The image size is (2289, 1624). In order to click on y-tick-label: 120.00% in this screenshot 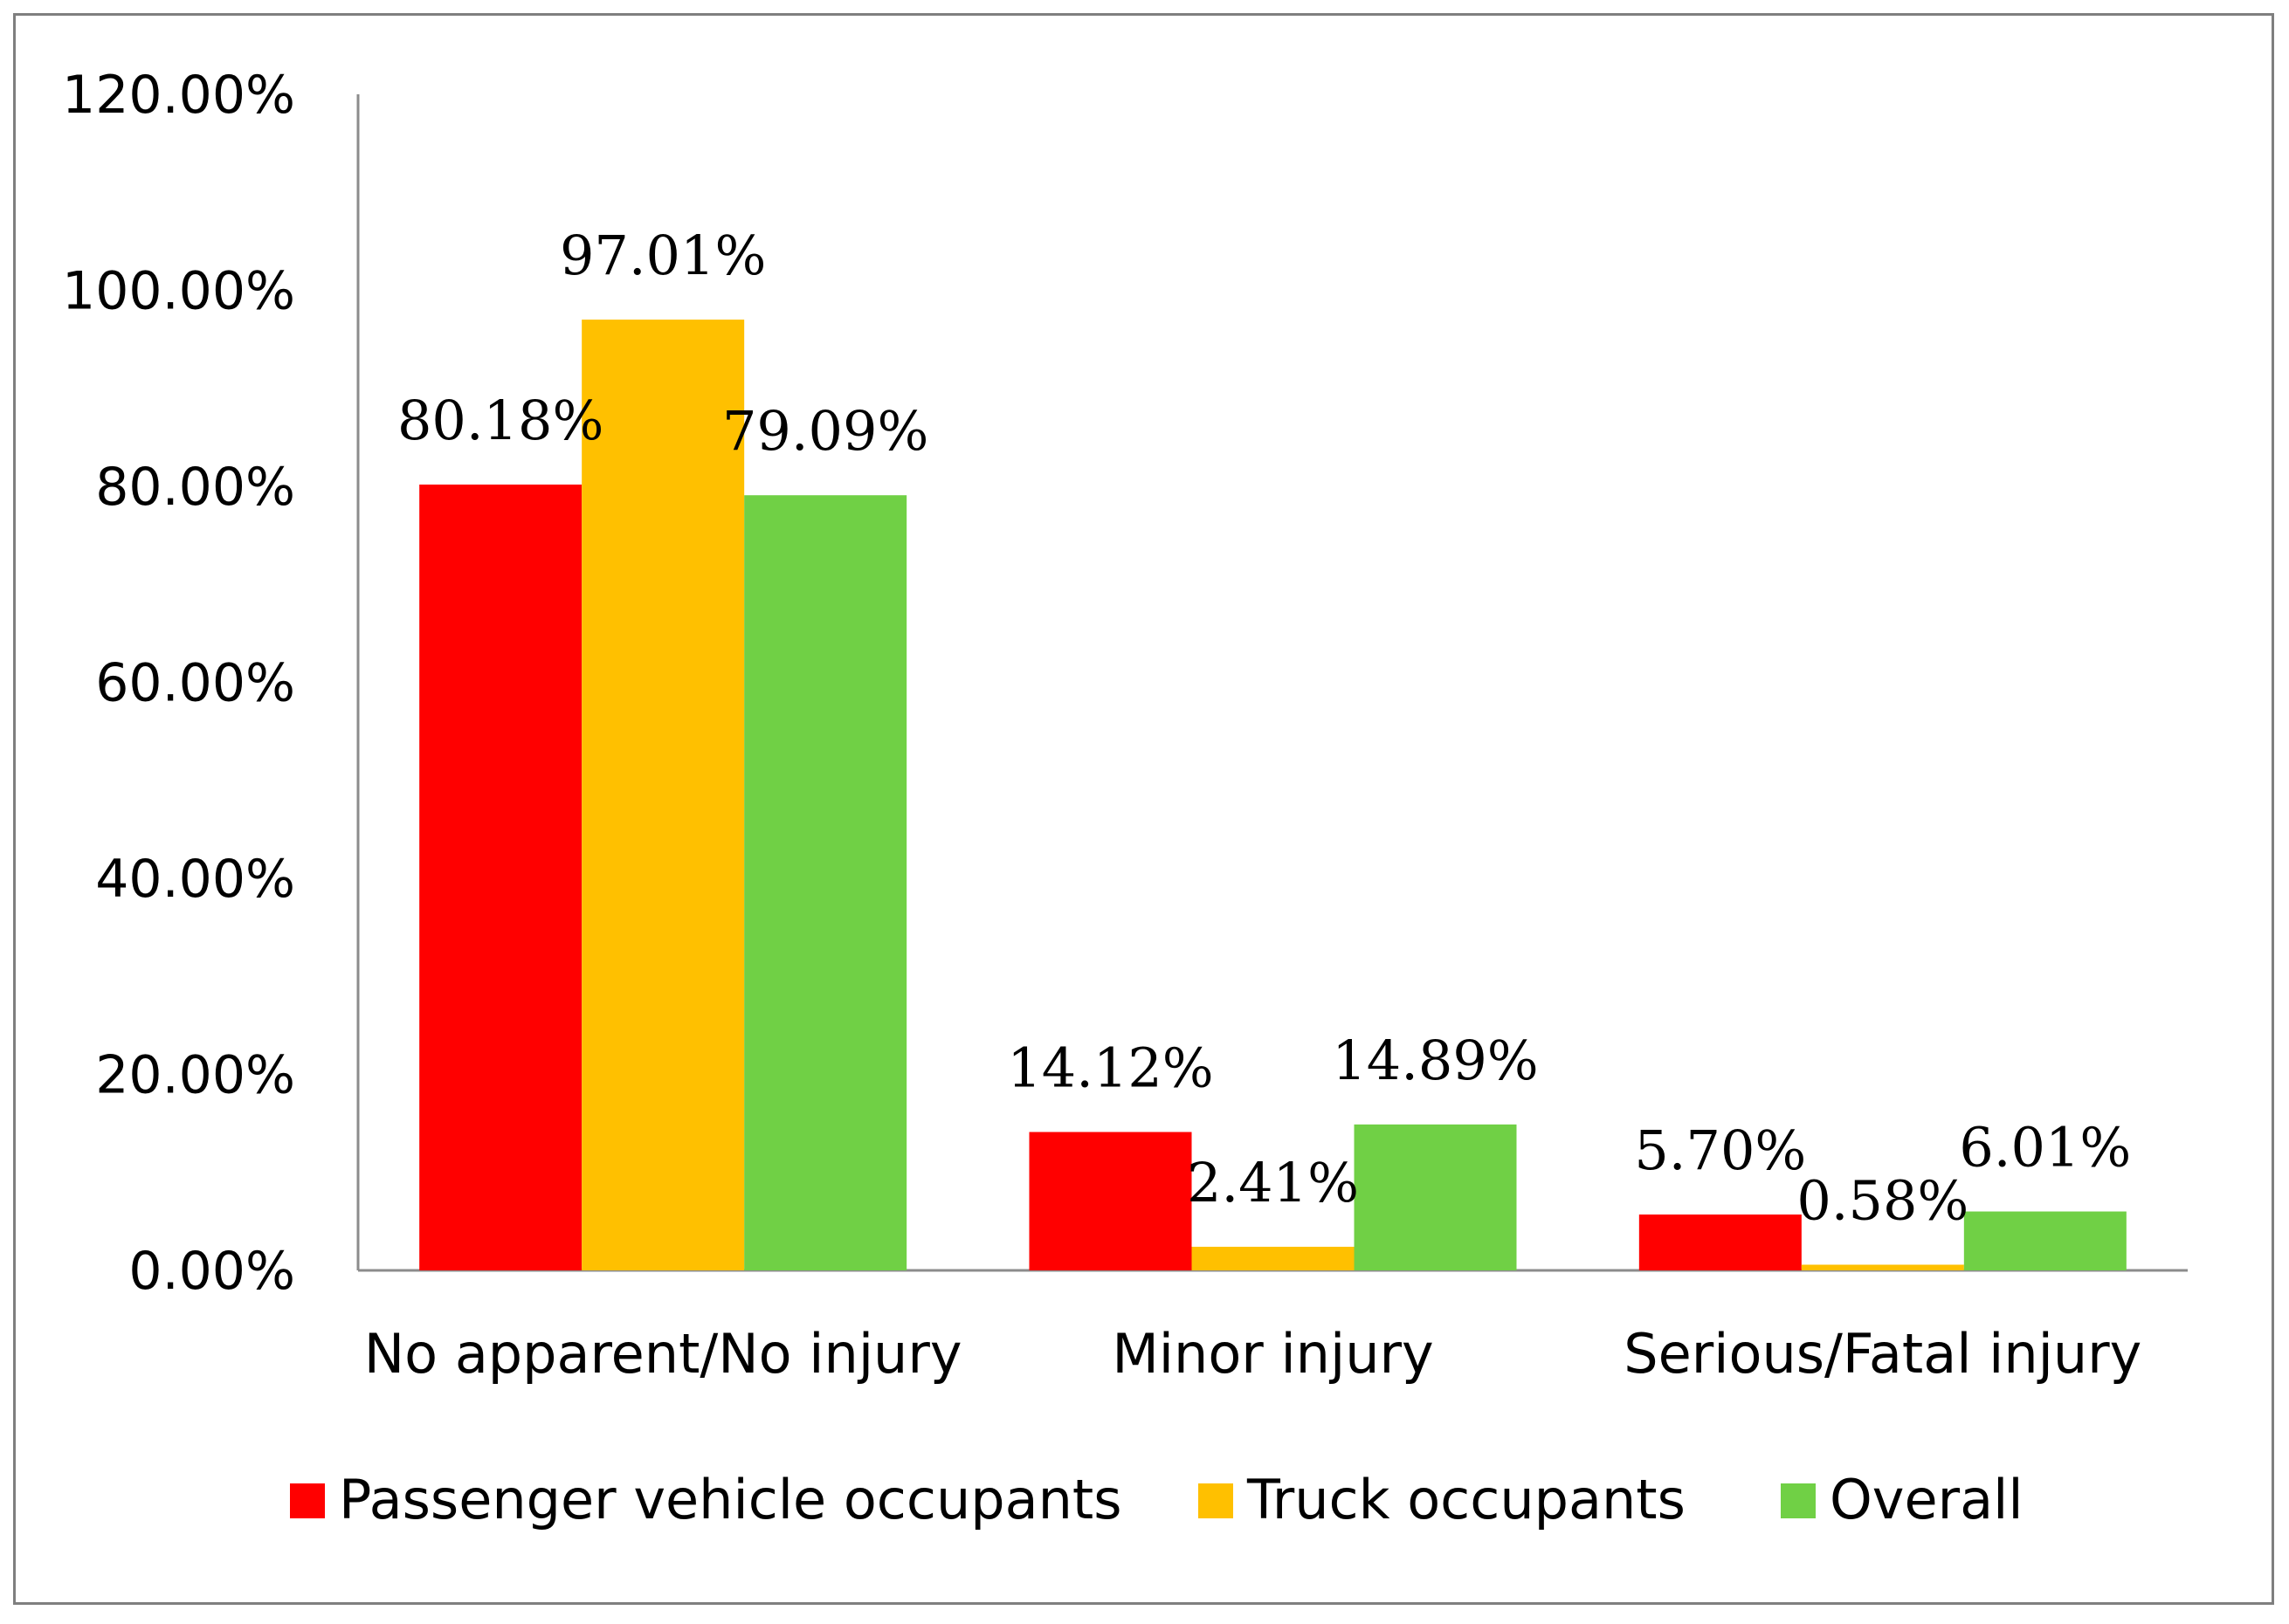, I will do `click(178, 96)`.